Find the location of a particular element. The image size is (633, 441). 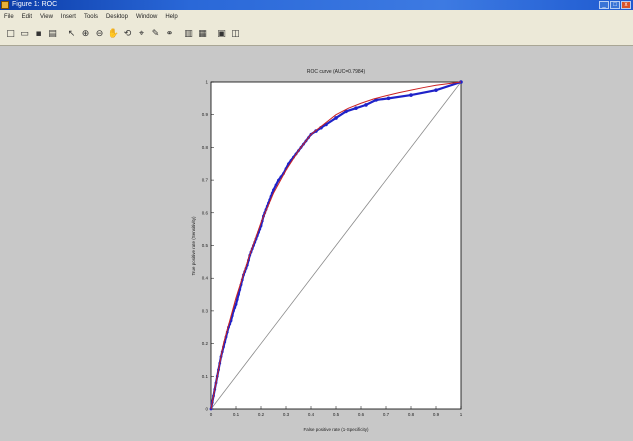

new-file-button: □ is located at coordinates (10, 35).